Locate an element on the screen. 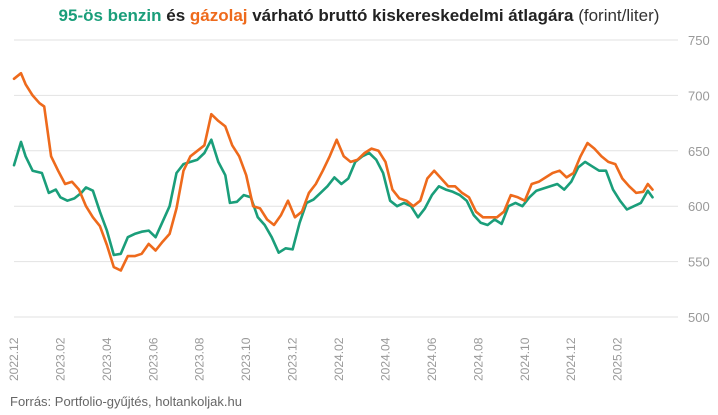 The image size is (718, 415). x-tick-label-2024.06: 2024.06 is located at coordinates (432, 359).